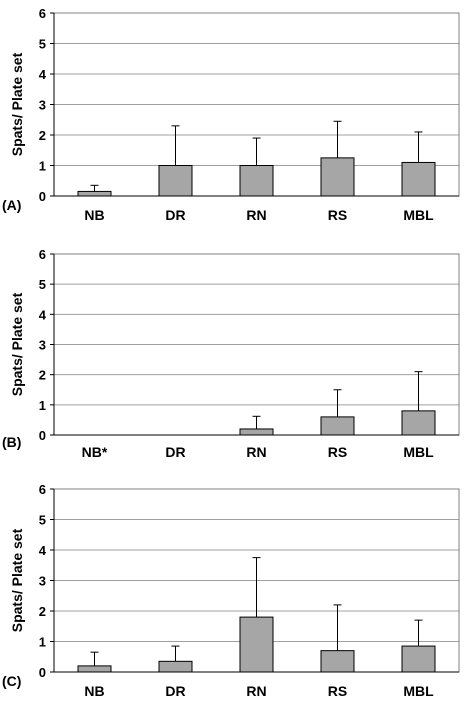  I want to click on panel-label: (B), so click(11, 442).